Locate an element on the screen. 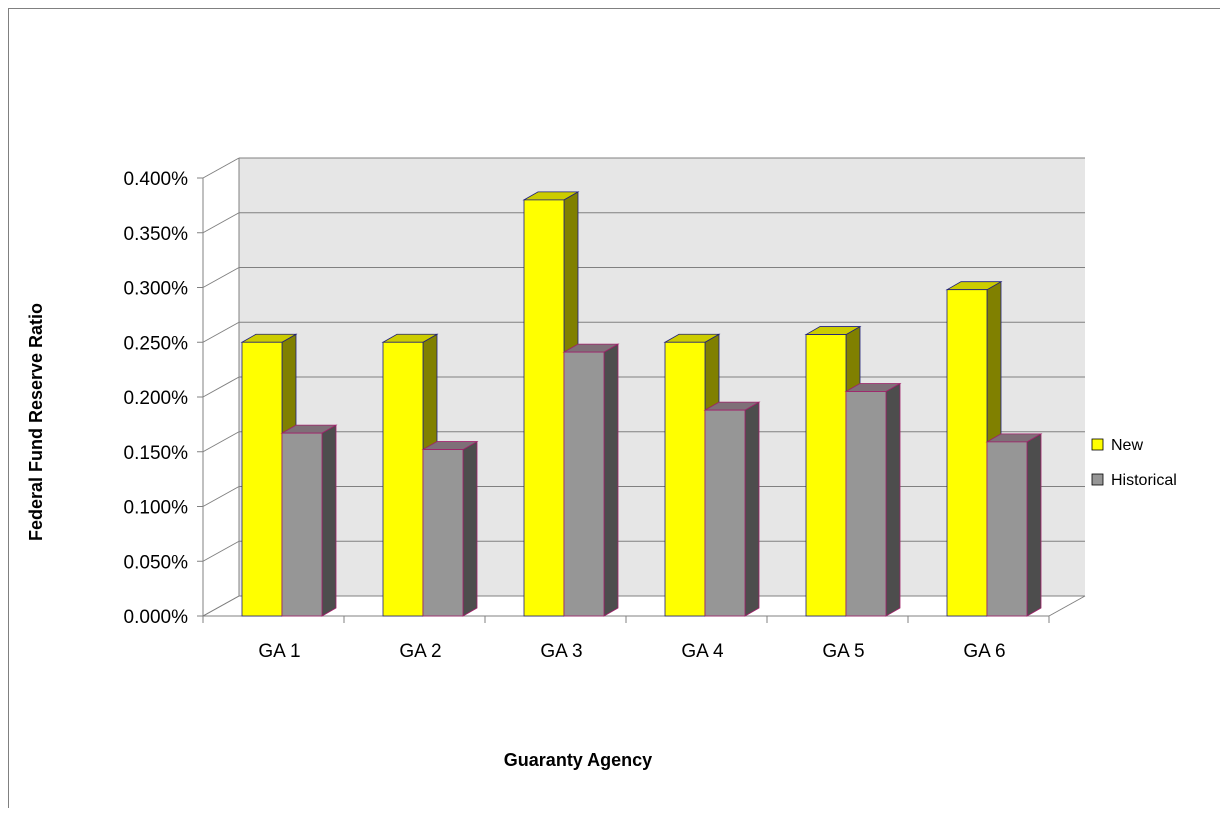 The width and height of the screenshot is (1226, 814). y-tick-label: 0.050% is located at coordinates (156, 562).